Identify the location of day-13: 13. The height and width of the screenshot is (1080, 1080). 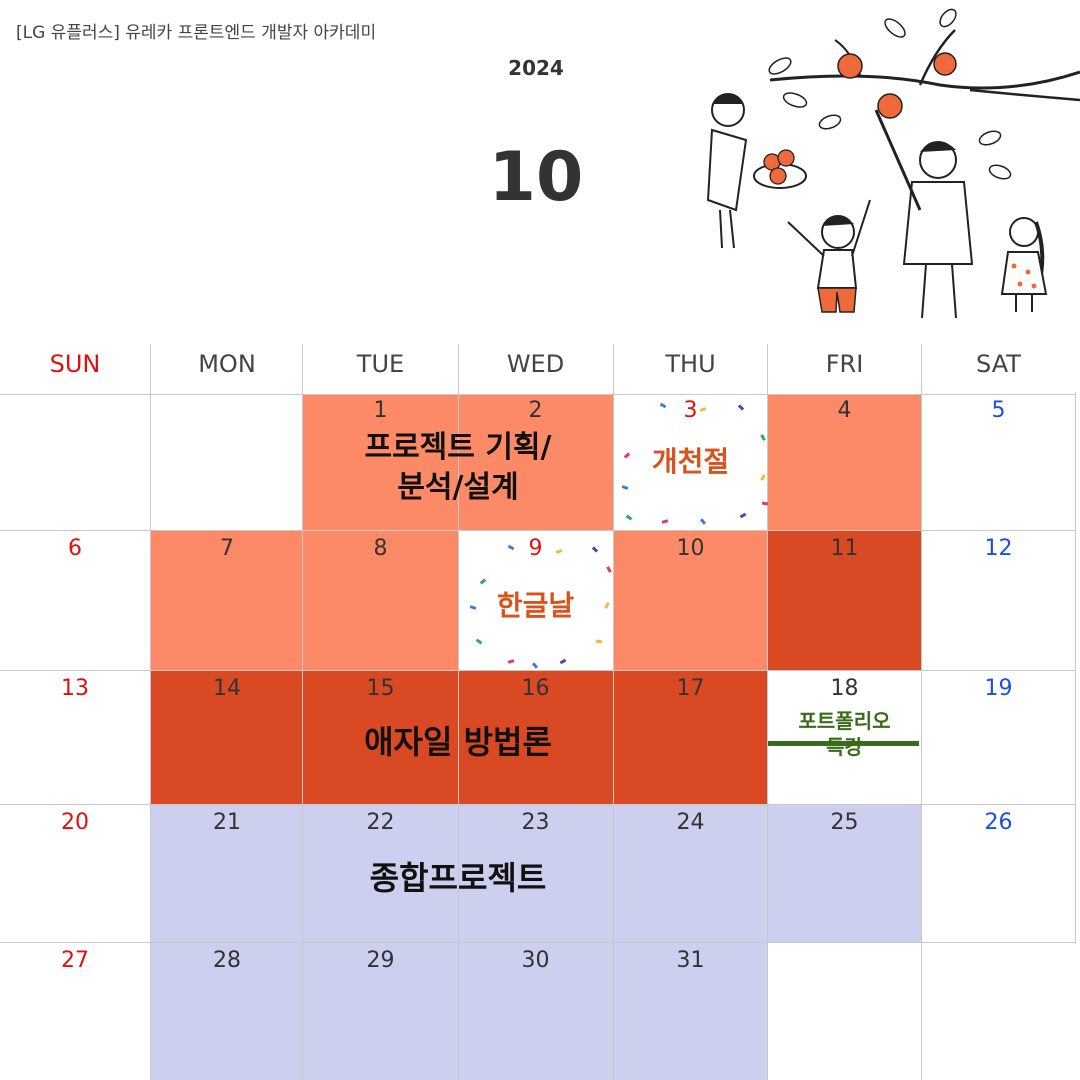
(75, 688).